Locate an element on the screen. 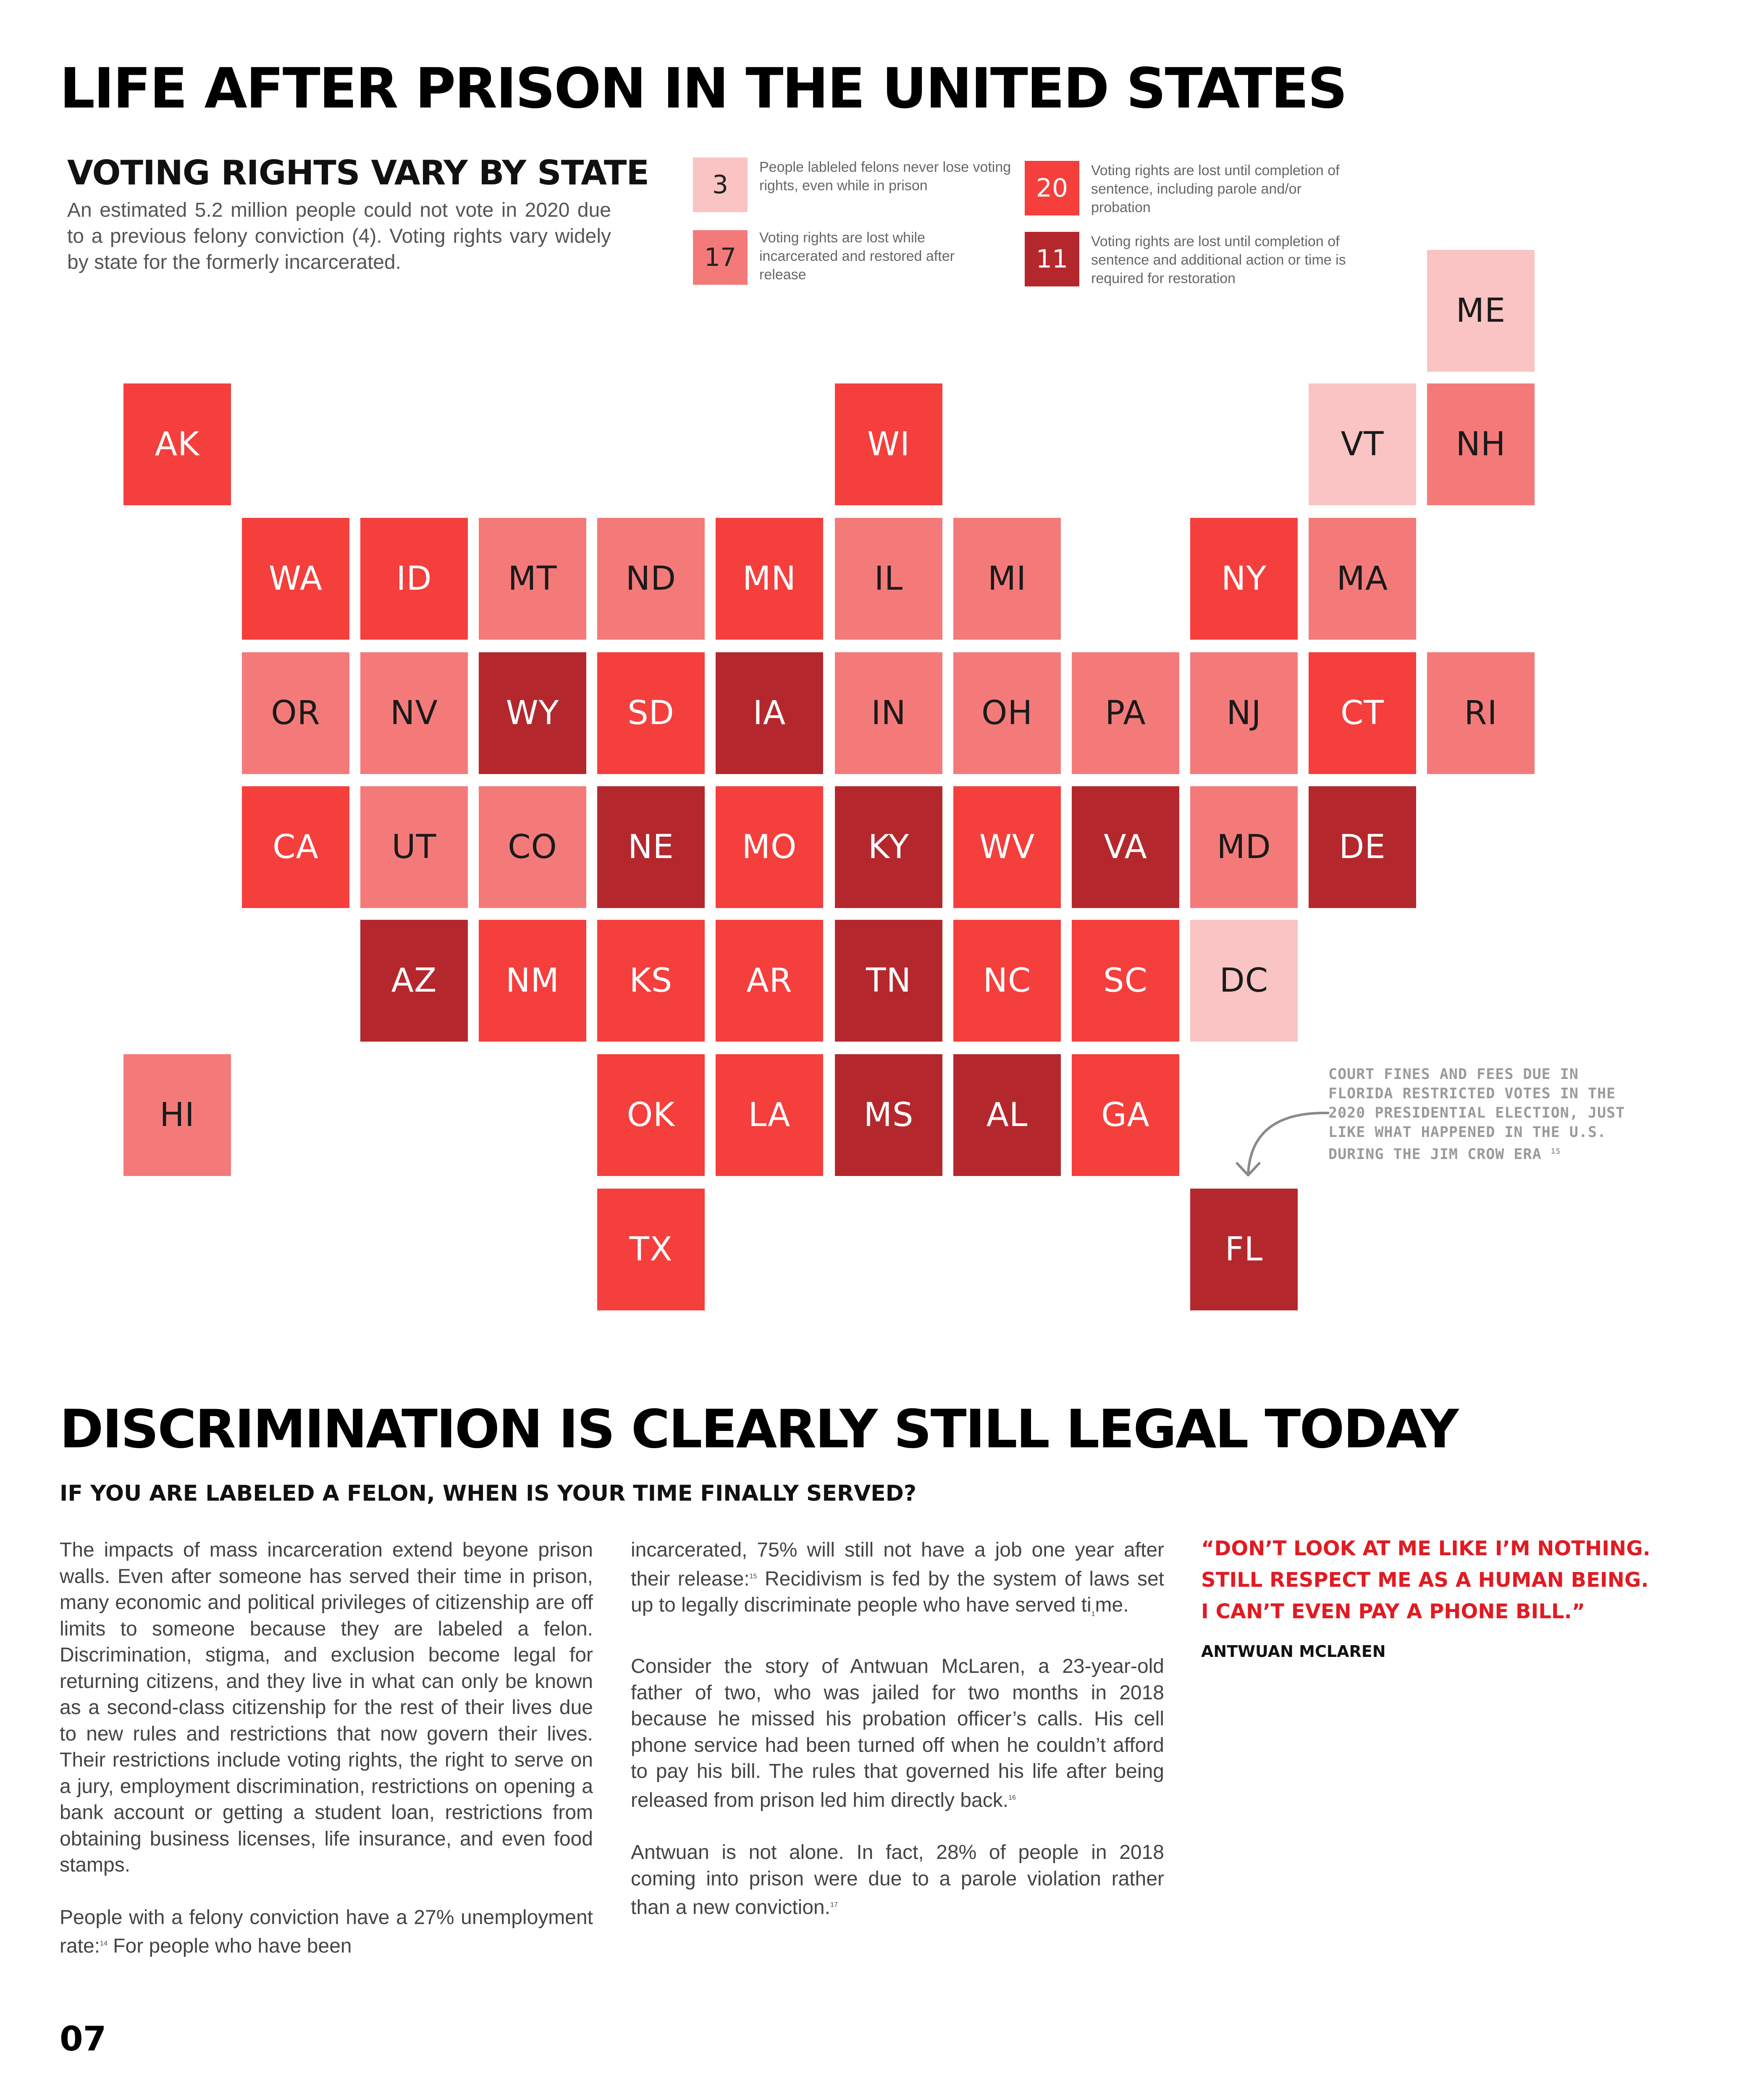 This screenshot has width=1750, height=2100. state-tile-or: OR is located at coordinates (295, 713).